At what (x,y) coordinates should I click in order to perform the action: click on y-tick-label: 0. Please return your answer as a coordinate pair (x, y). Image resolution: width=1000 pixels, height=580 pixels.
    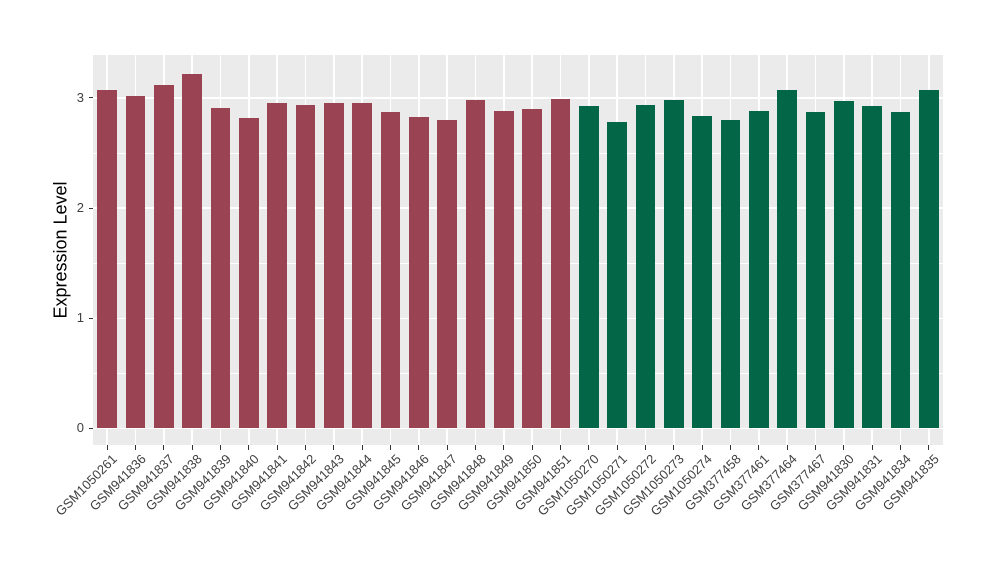
    Looking at the image, I should click on (80, 428).